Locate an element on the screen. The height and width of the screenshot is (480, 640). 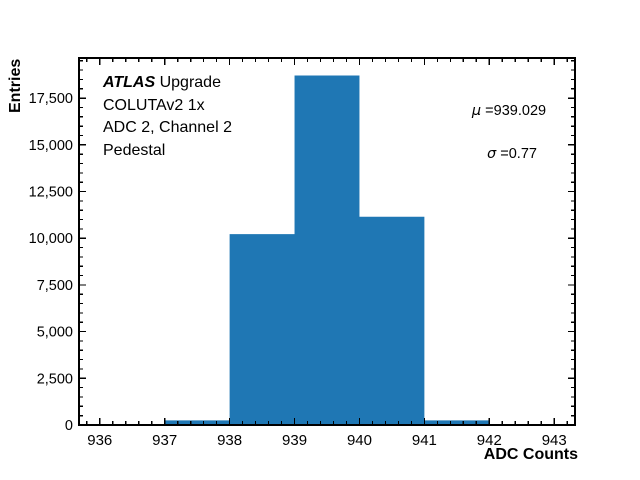
mu-symbol: μ is located at coordinates (476, 111).